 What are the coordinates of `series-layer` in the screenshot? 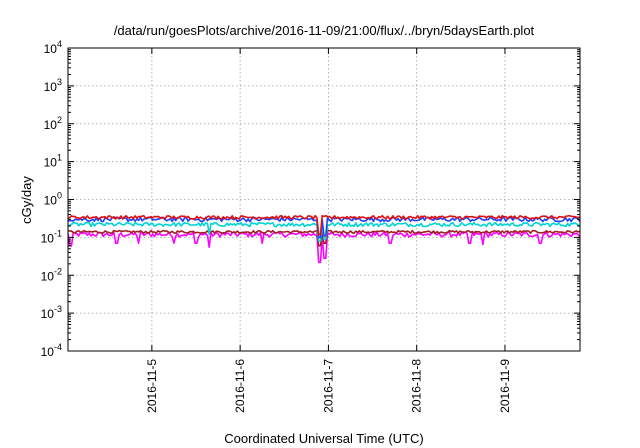 It's located at (324, 239).